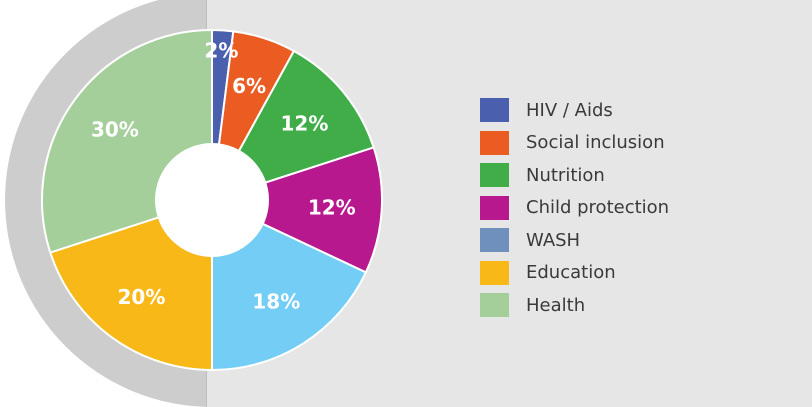 The width and height of the screenshot is (812, 407). I want to click on legend-label: Child protection, so click(598, 208).